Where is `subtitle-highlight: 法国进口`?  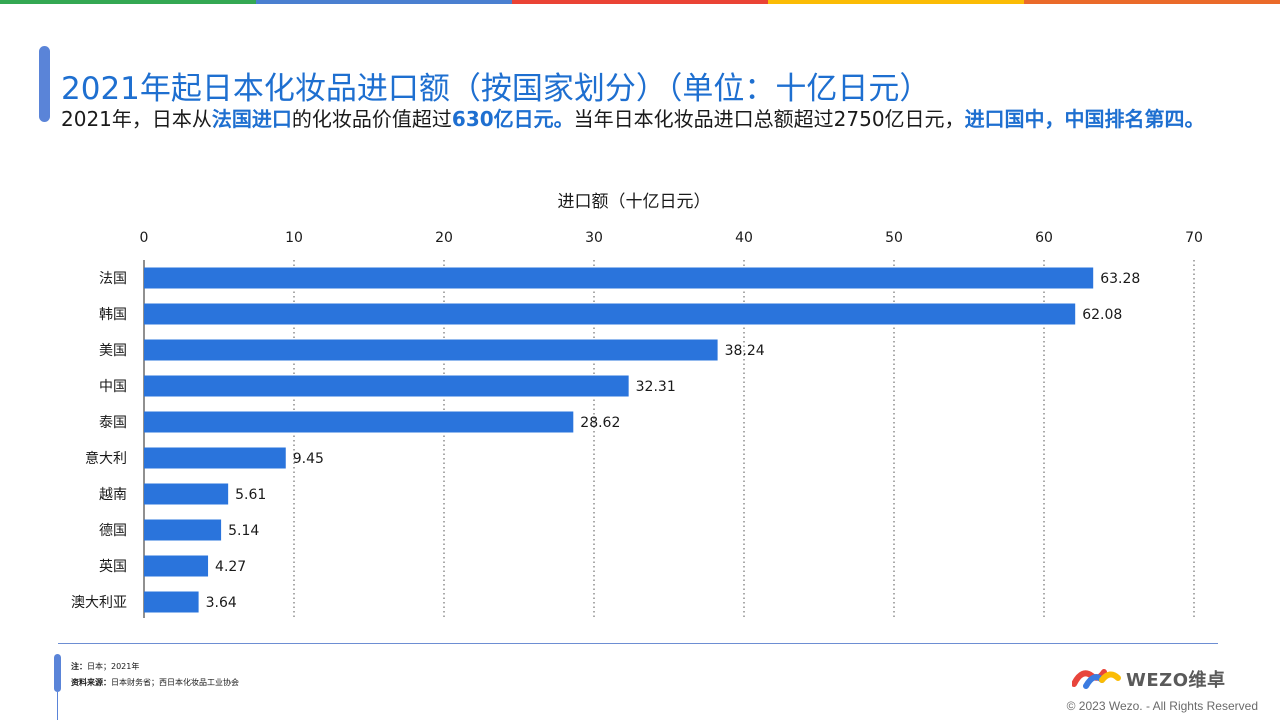 subtitle-highlight: 法国进口 is located at coordinates (251, 119).